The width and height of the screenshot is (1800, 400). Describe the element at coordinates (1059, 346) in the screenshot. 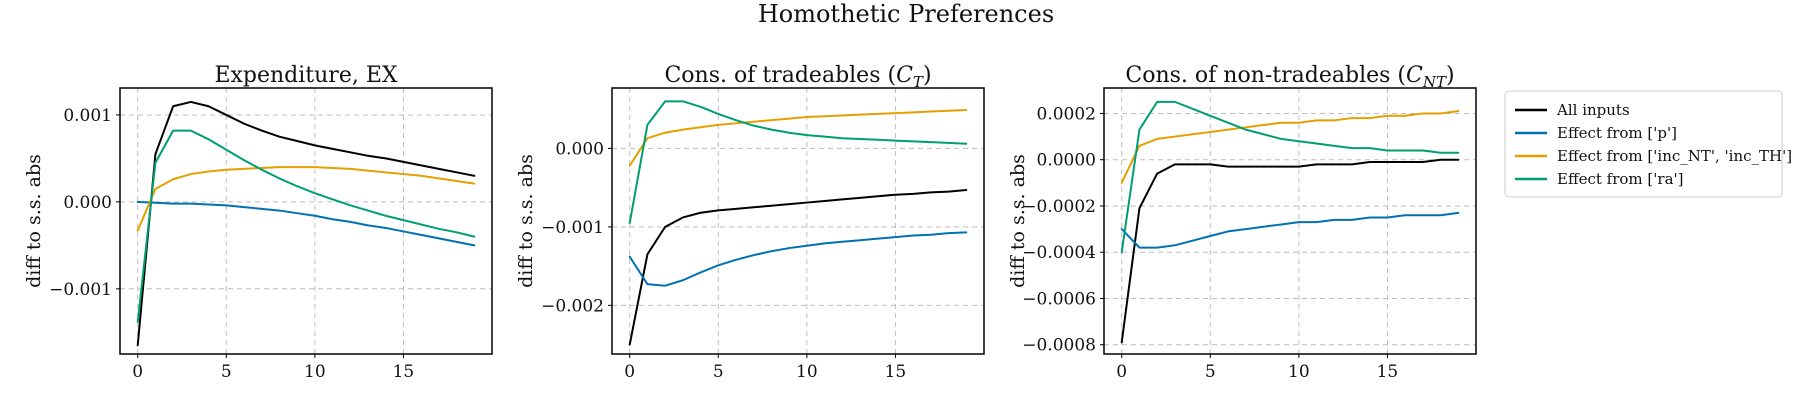

I see `y-tick-label: −0.0008` at that location.